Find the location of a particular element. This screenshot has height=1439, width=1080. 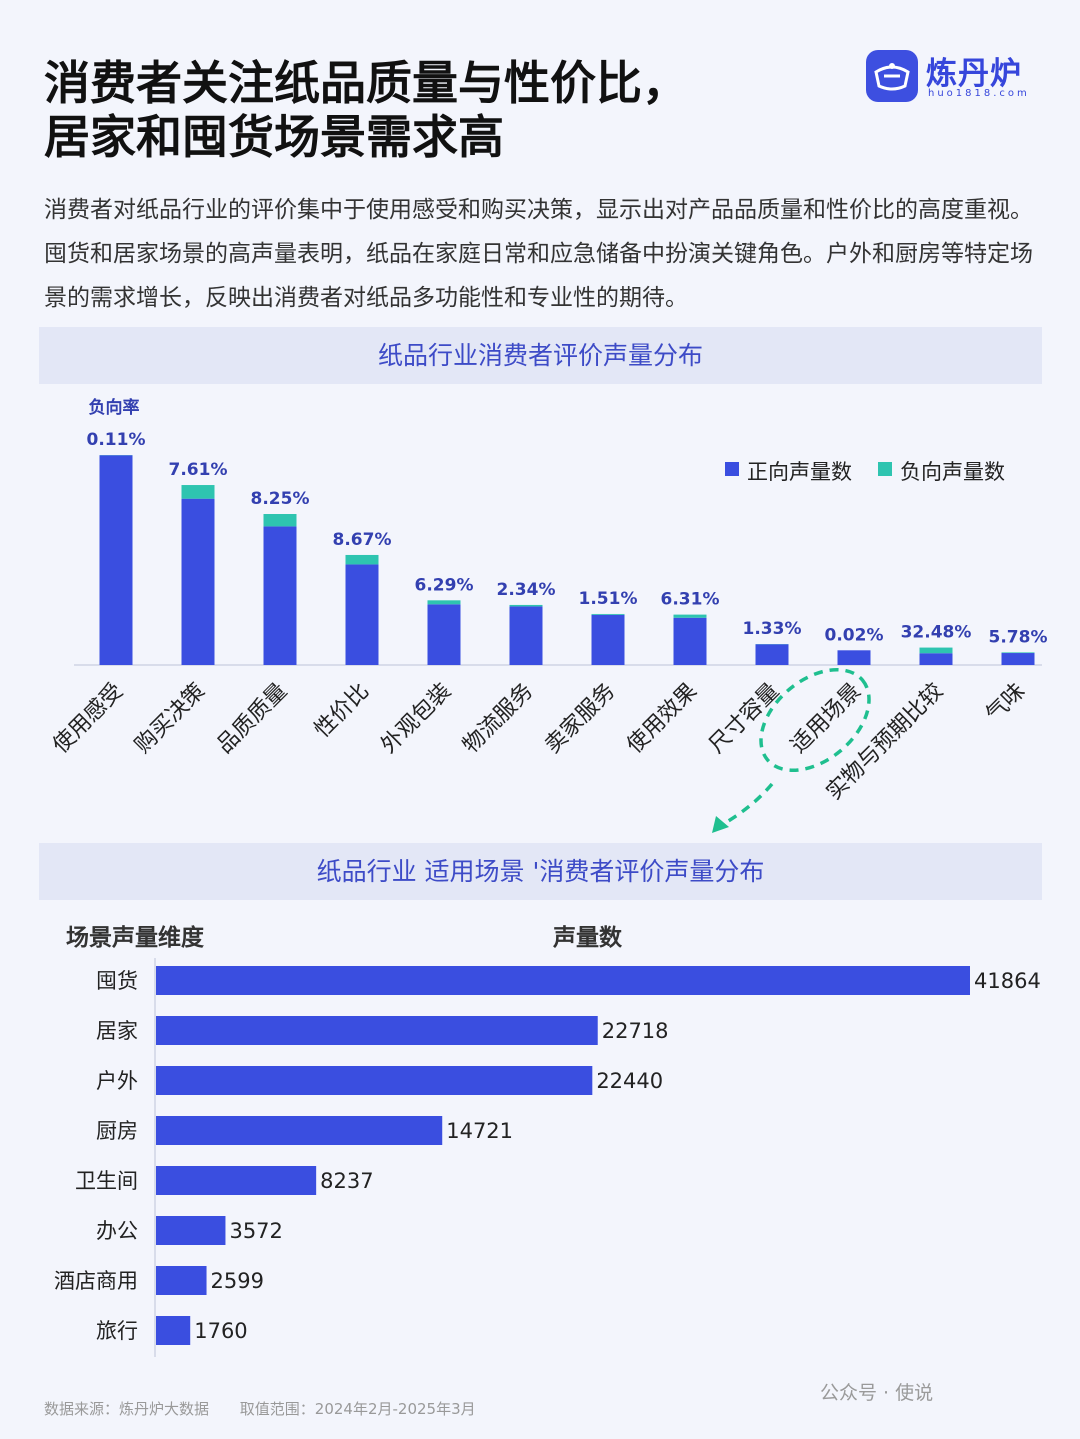

hbar-value-label: 1760 is located at coordinates (220, 1331).